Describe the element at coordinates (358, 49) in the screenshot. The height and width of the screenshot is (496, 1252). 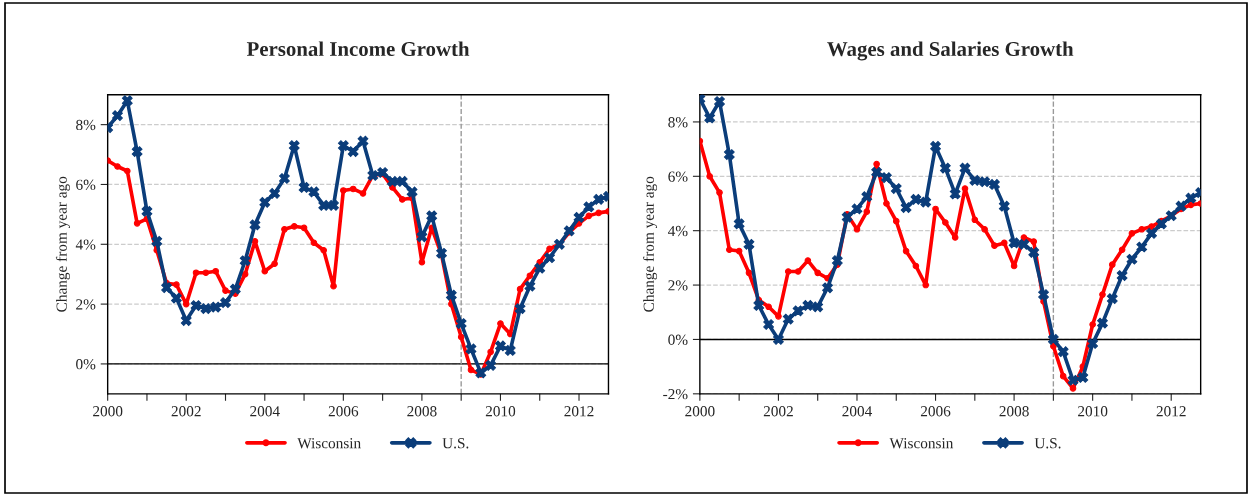
I see `chart-title: Personal Income Growth` at that location.